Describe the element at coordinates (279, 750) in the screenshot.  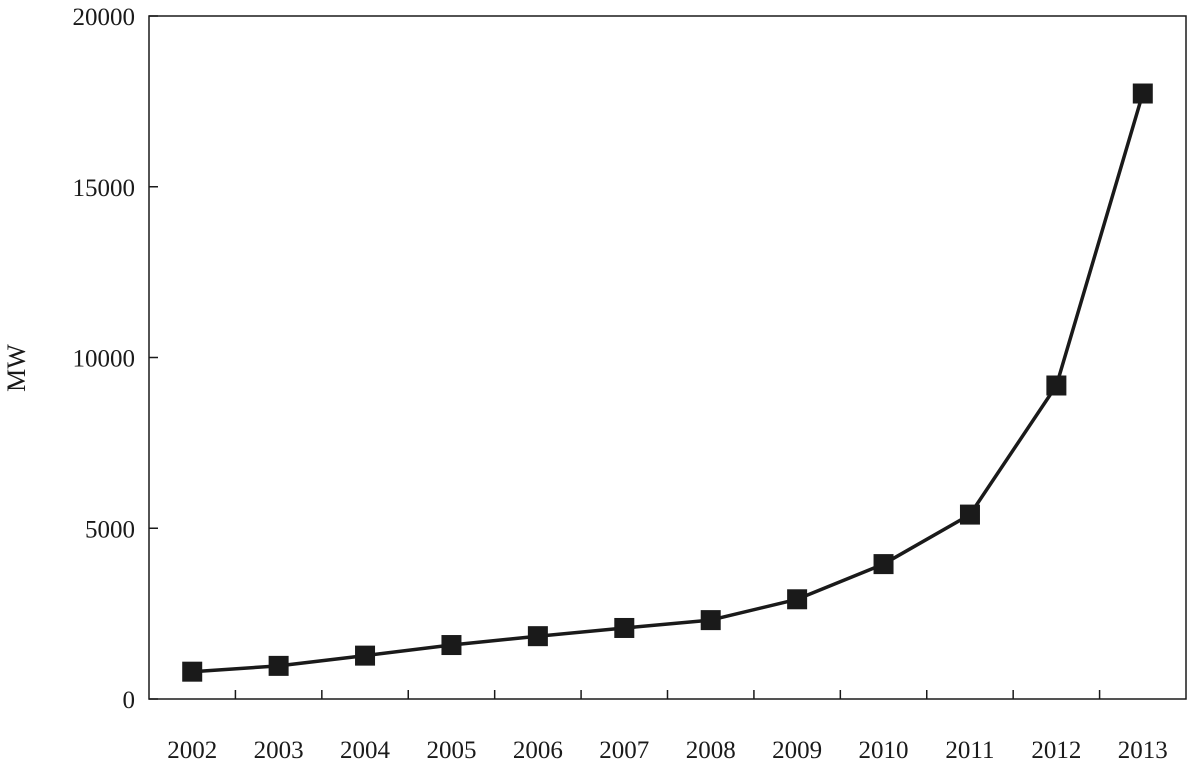
I see `x-tick-label: 2003` at that location.